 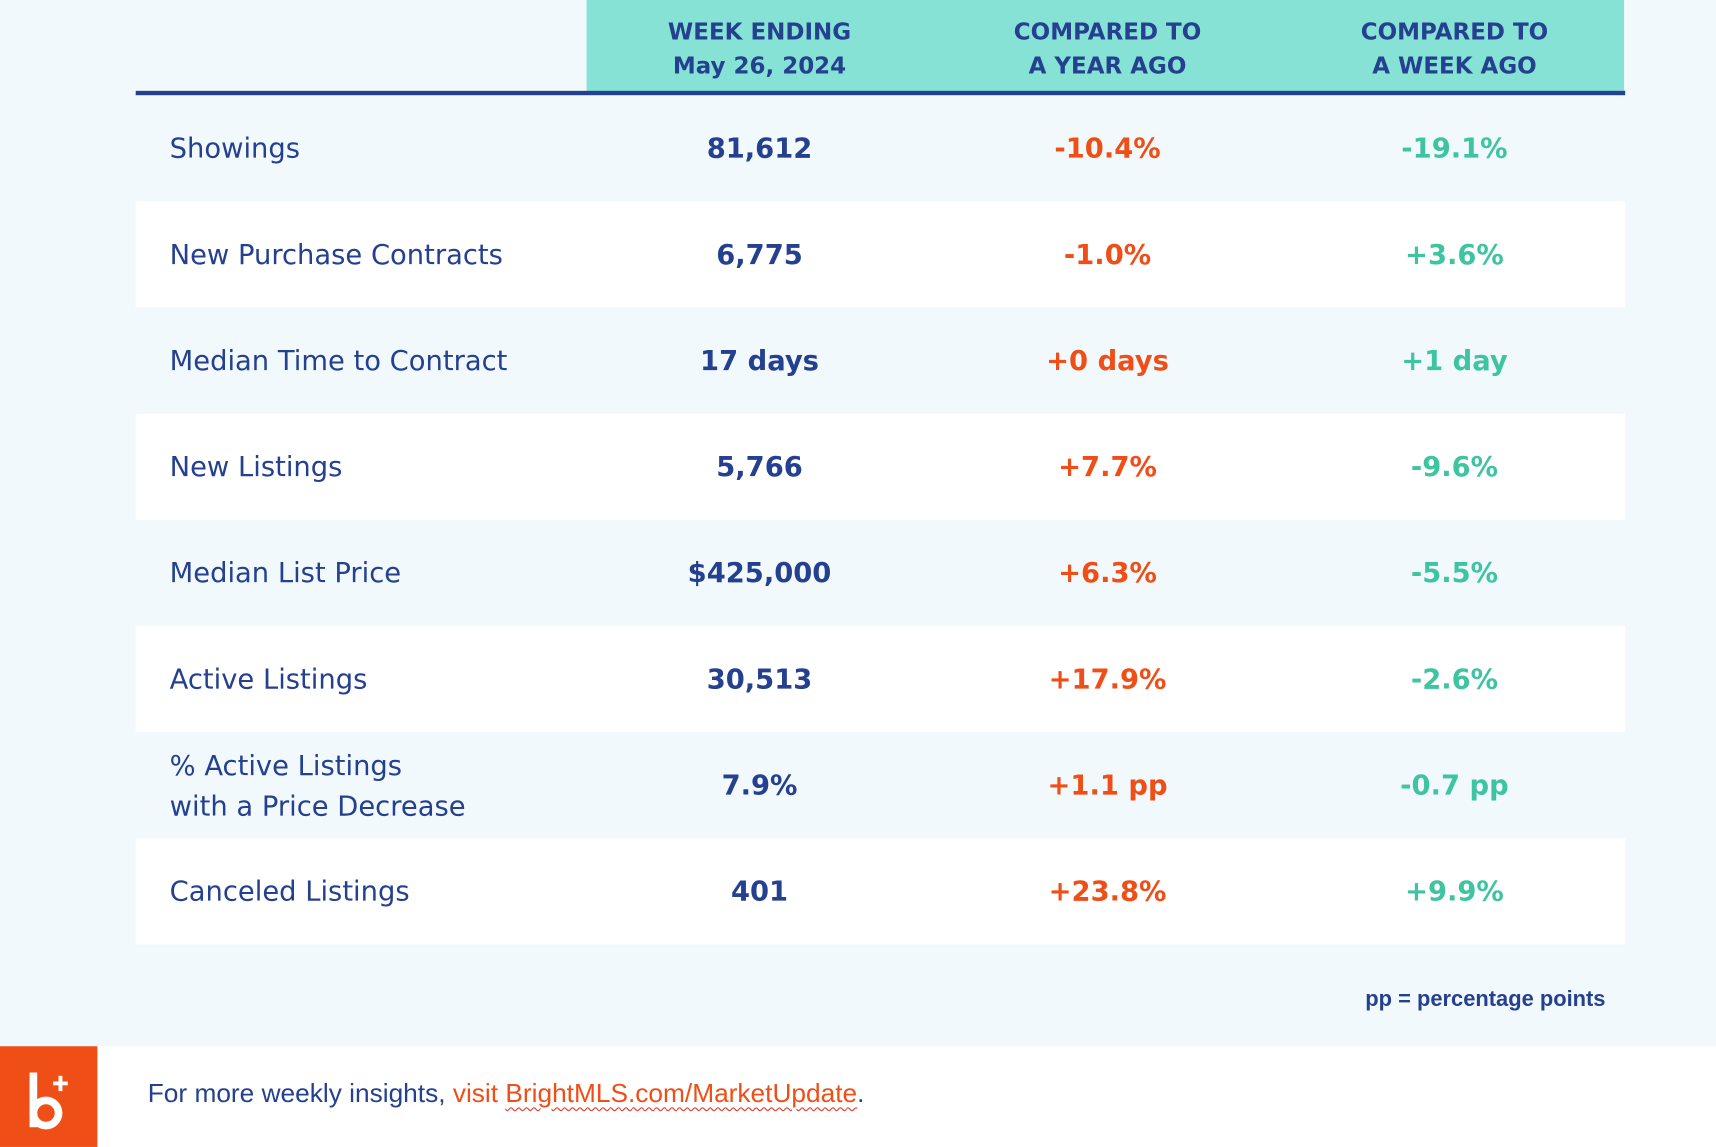 What do you see at coordinates (300, 1094) in the screenshot?
I see `footer-prefix: For more weekly insights,` at bounding box center [300, 1094].